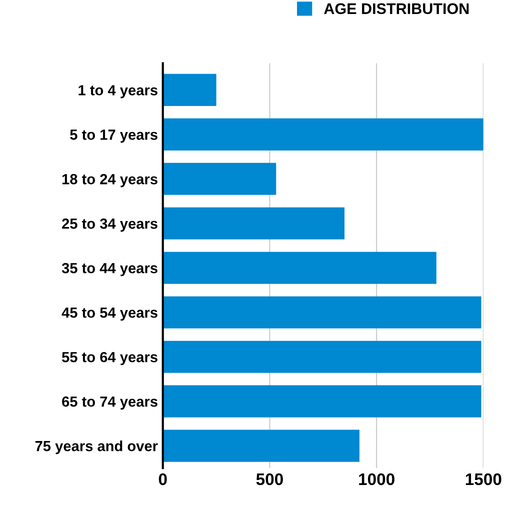  Describe the element at coordinates (484, 479) in the screenshot. I see `x-tick-label: 1500` at that location.